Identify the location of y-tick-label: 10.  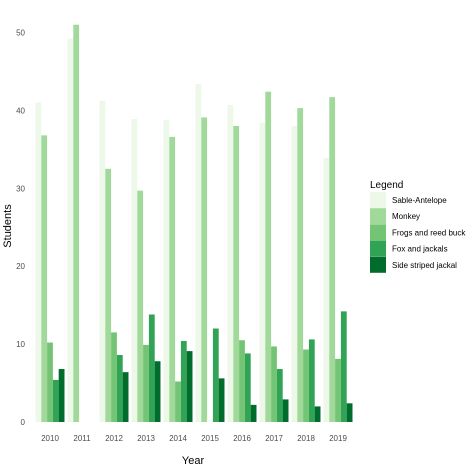
(20, 344).